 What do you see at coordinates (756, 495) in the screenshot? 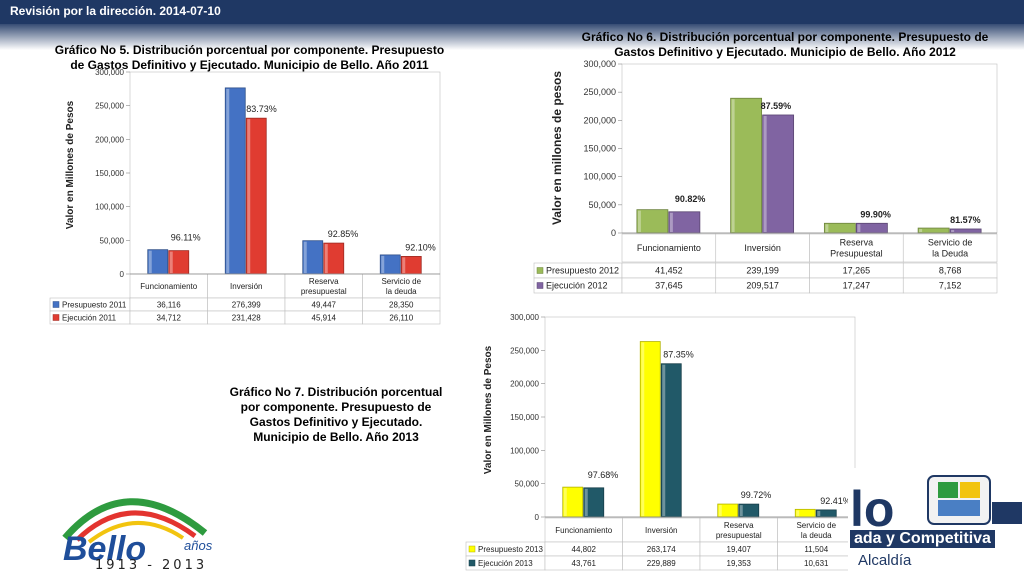
I see `percent-label: 99.72%` at bounding box center [756, 495].